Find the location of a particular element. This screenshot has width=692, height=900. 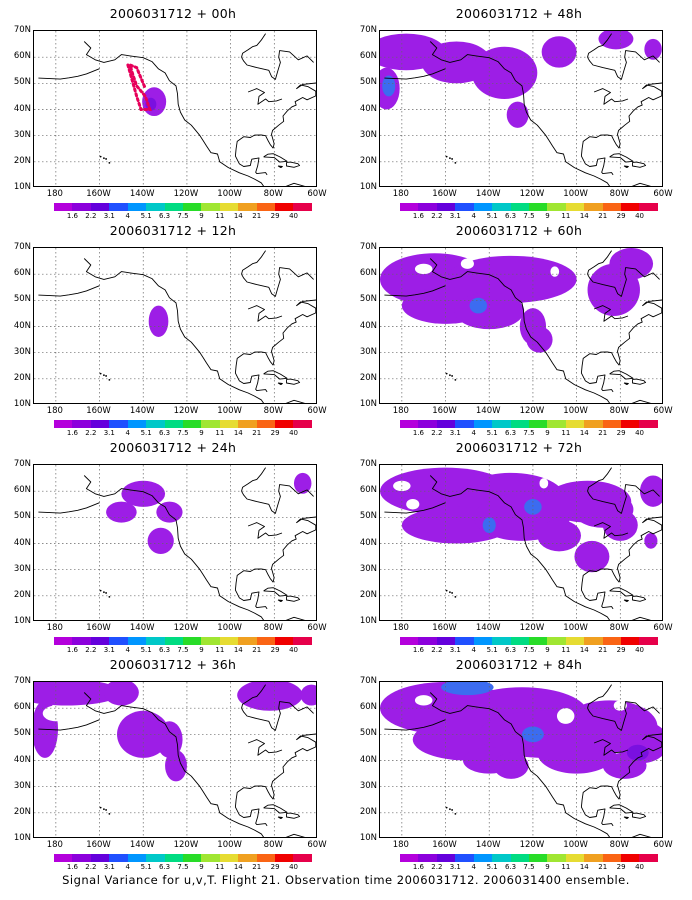

colorbar-label: 11 is located at coordinates (566, 216).